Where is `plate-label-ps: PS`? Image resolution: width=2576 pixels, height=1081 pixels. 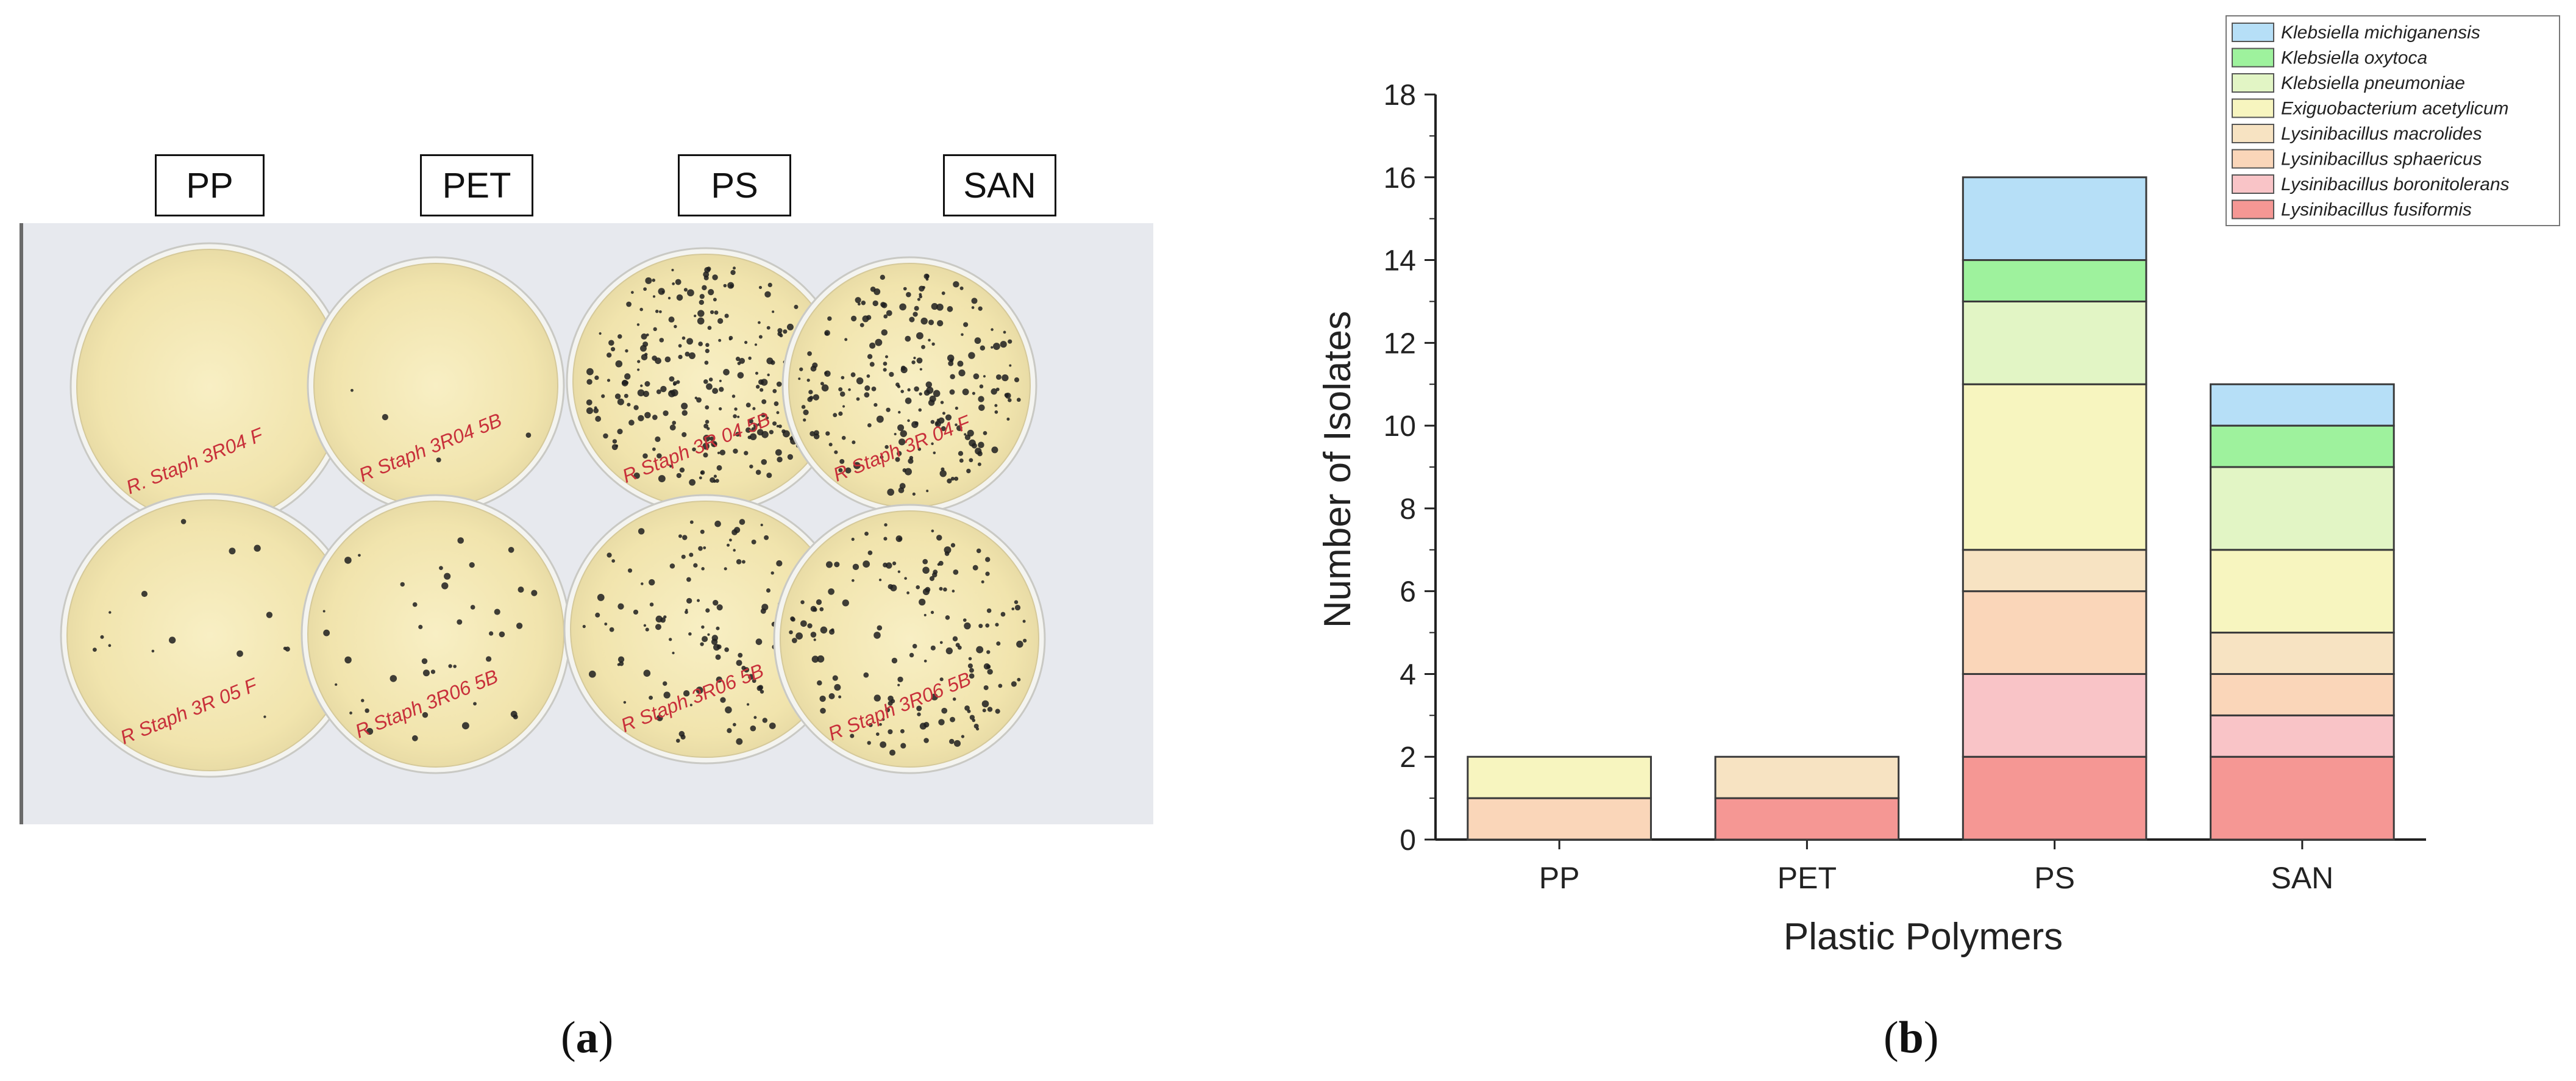 plate-label-ps: PS is located at coordinates (734, 185).